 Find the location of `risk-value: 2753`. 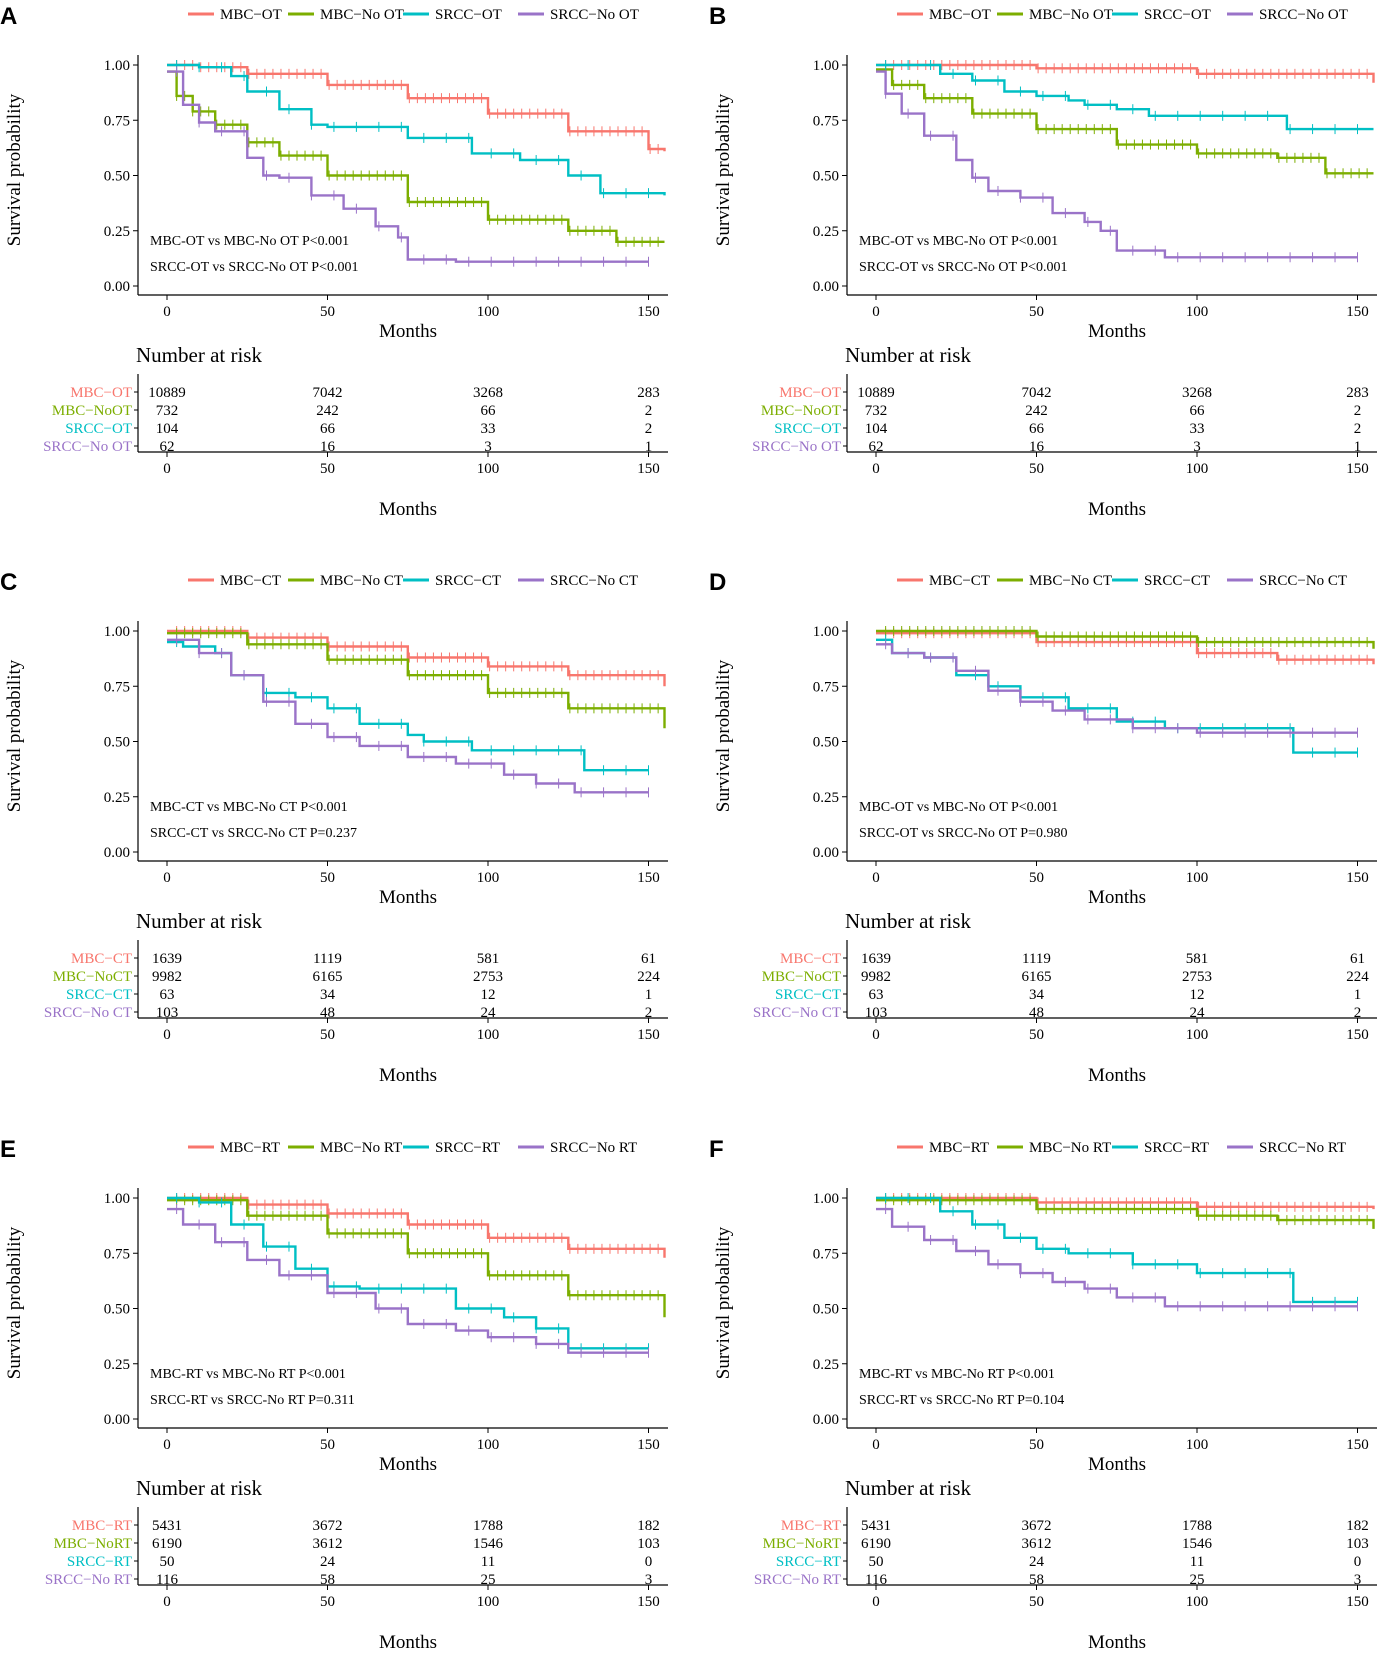

risk-value: 2753 is located at coordinates (488, 977).